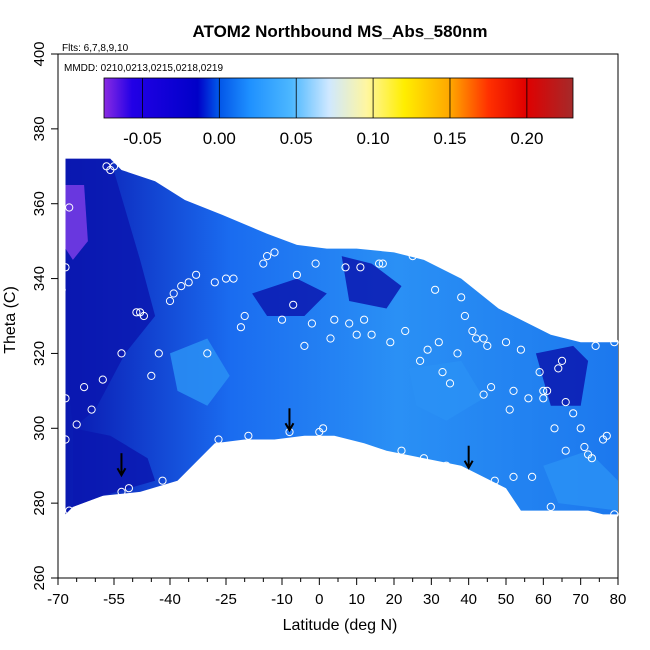 The image size is (650, 650). Describe the element at coordinates (142, 138) in the screenshot. I see `colorbar-tick-label: -0.05` at that location.